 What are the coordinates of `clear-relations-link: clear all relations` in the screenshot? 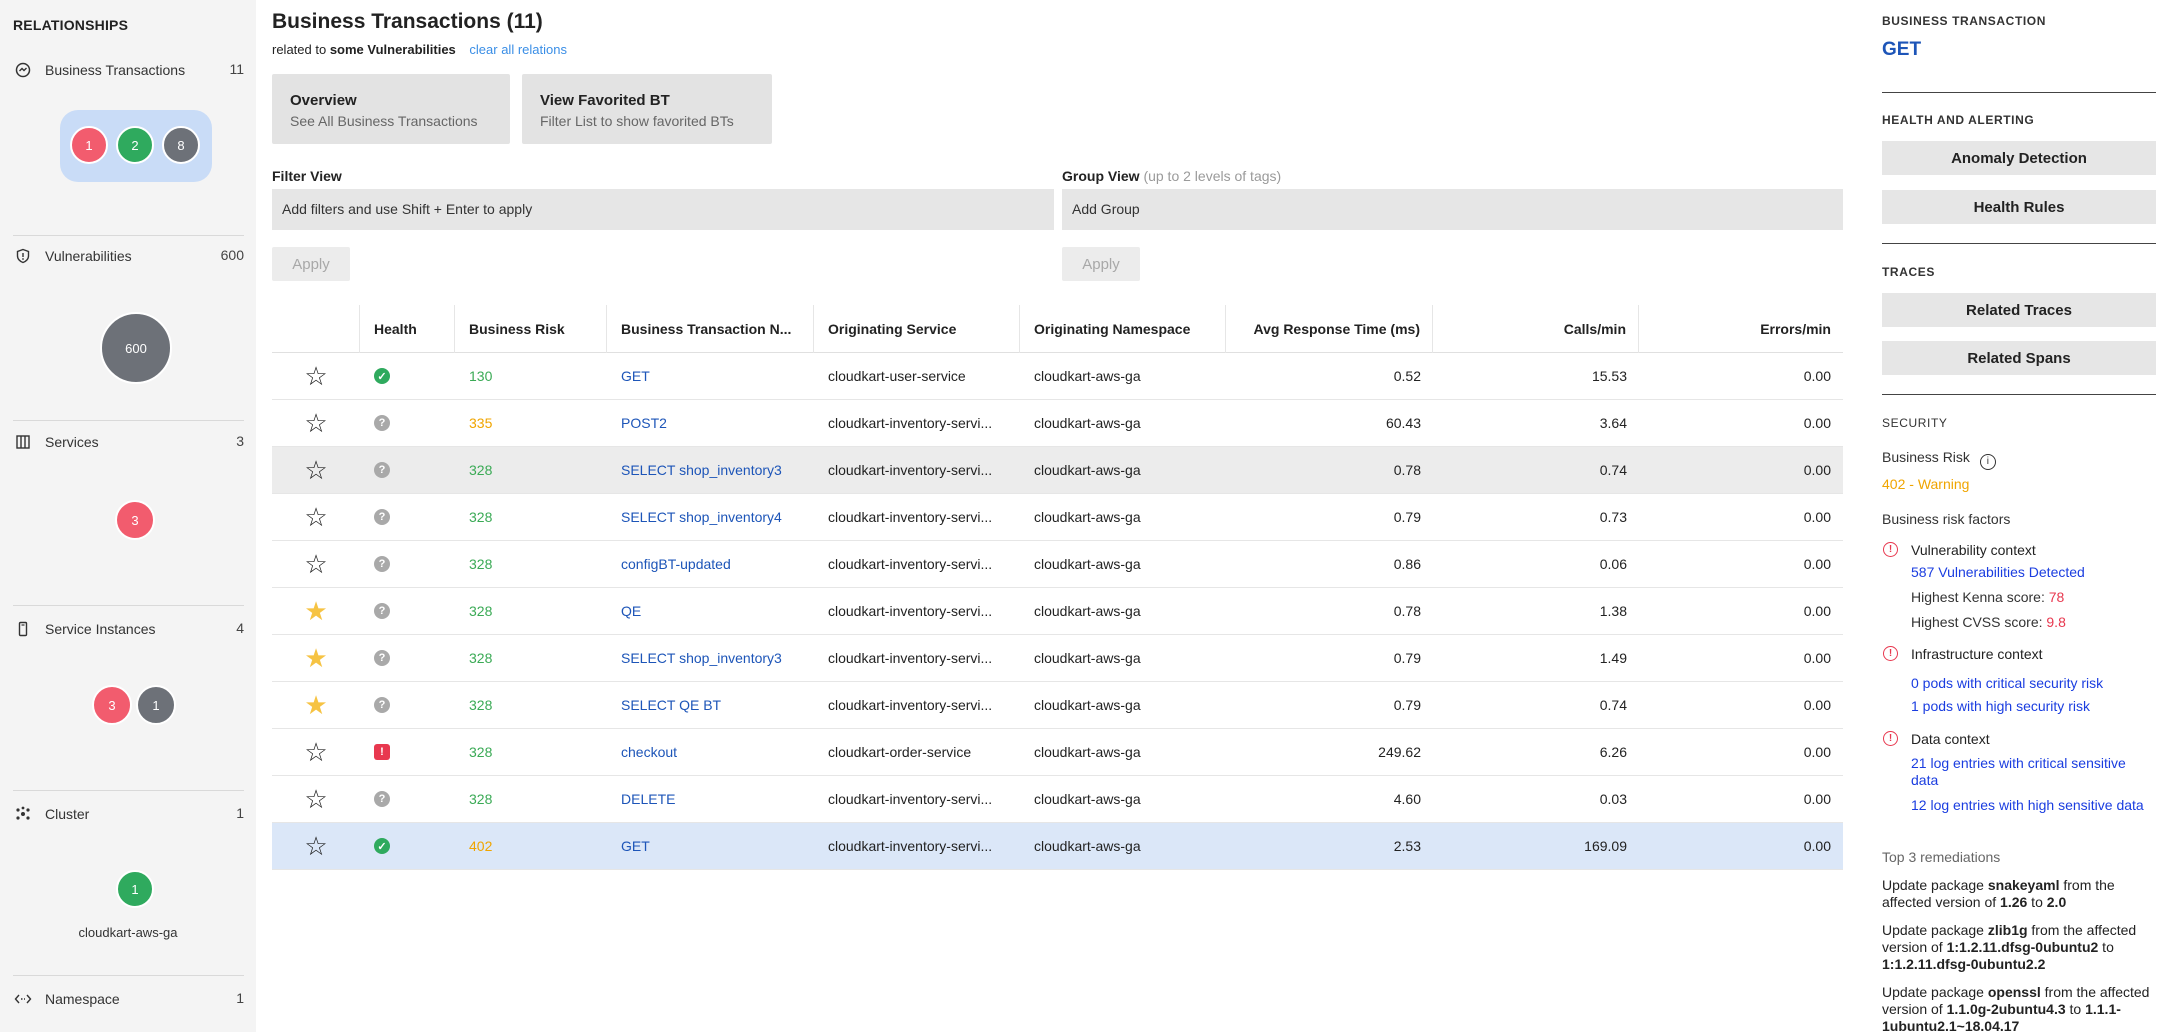 It's located at (518, 49).